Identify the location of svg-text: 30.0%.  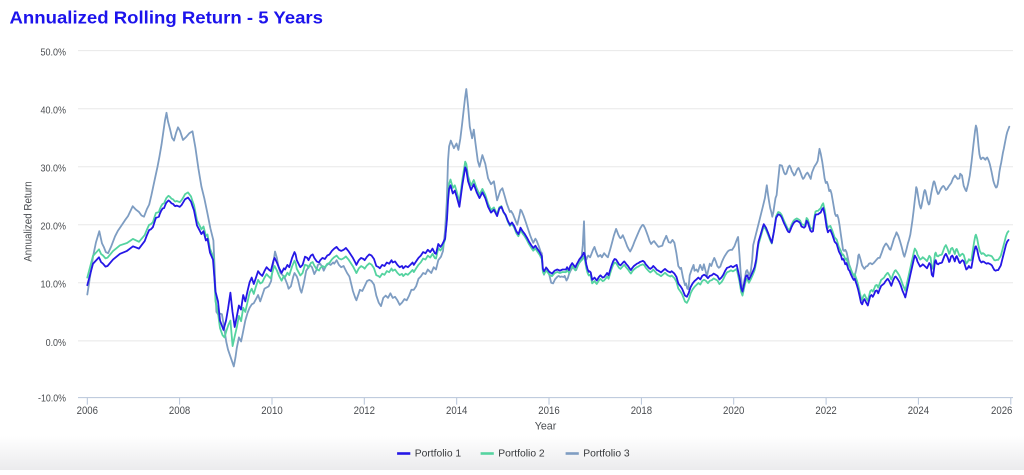
(54, 169).